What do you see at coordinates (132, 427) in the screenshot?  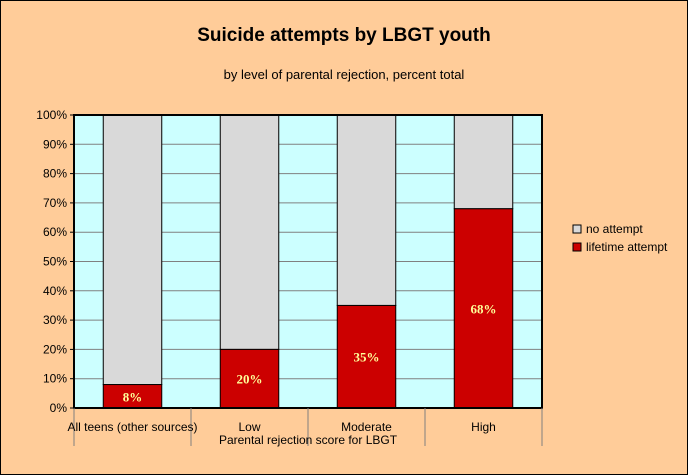 I see `x-tick-label: All teens (other sources)` at bounding box center [132, 427].